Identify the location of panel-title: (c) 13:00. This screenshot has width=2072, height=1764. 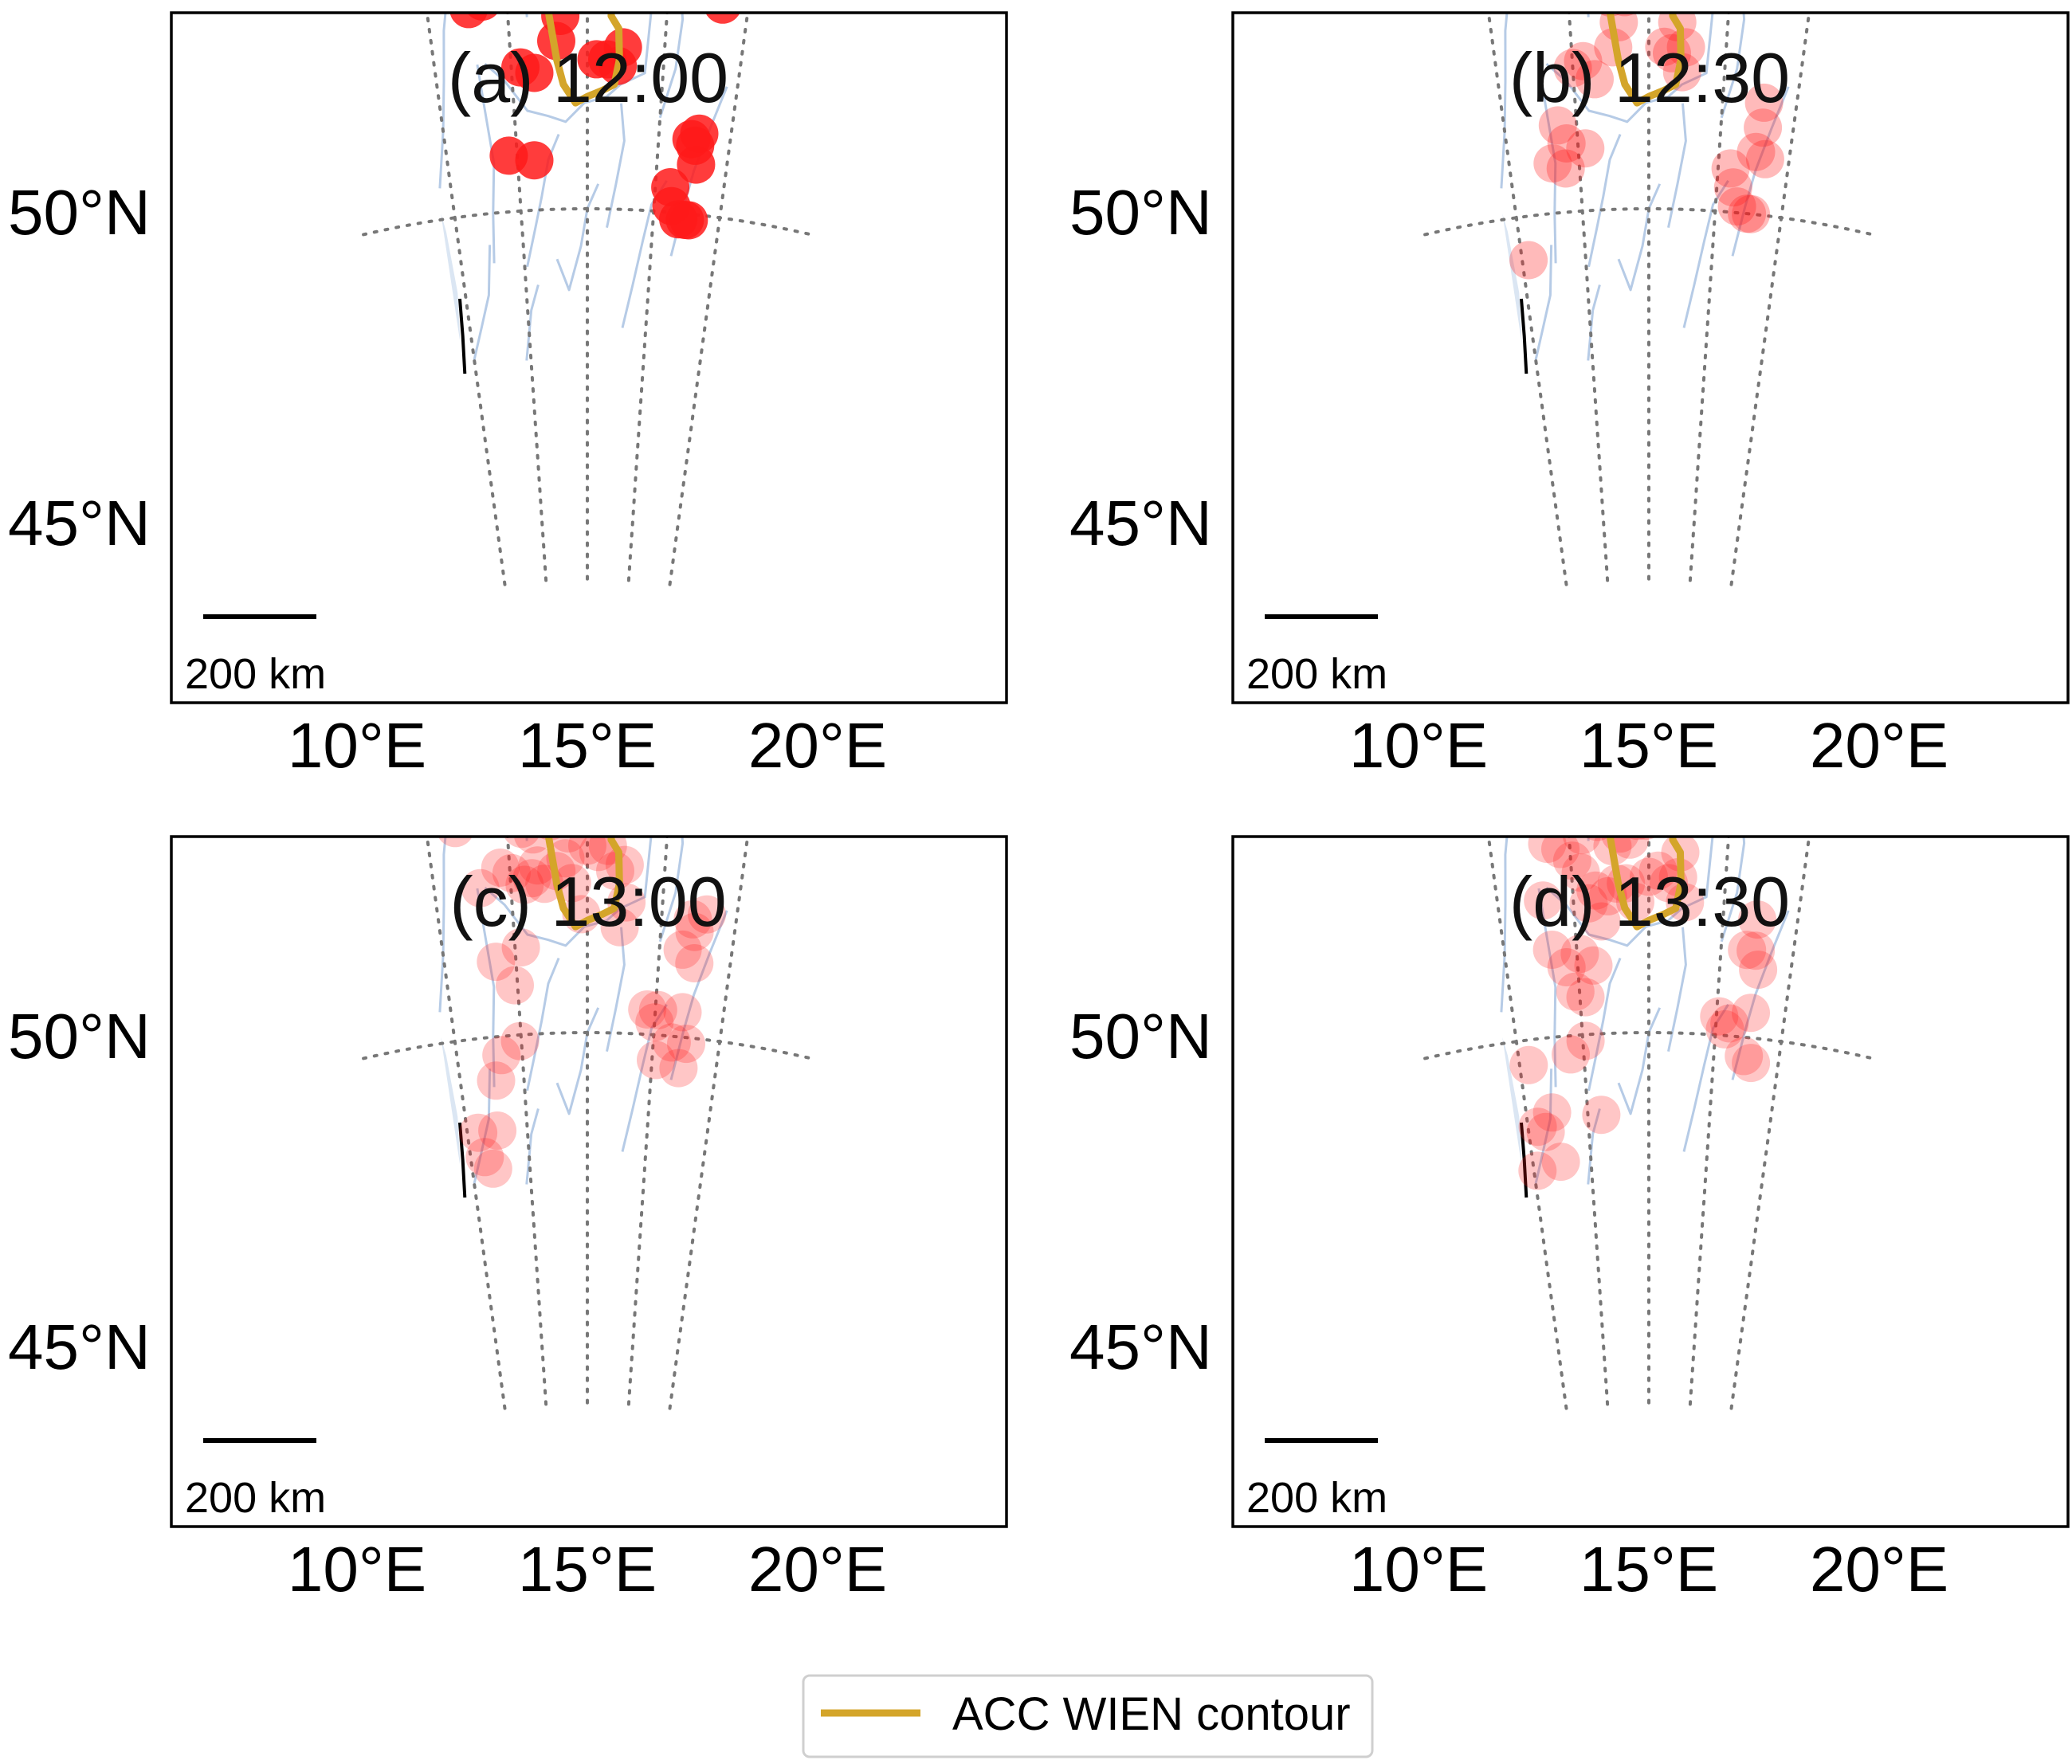
(587, 901).